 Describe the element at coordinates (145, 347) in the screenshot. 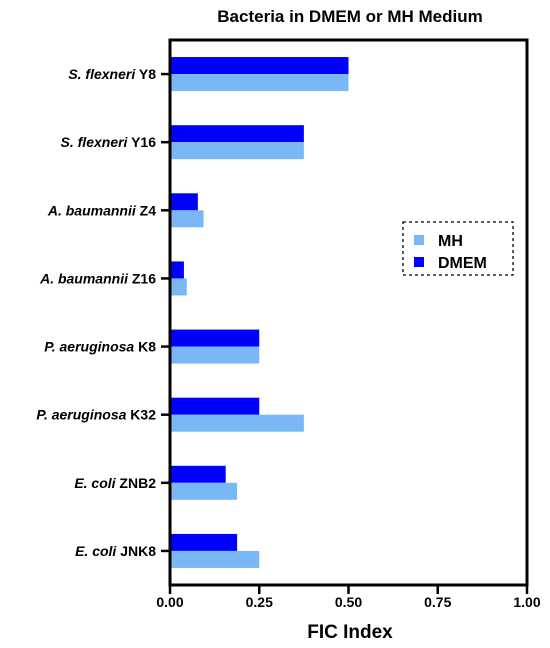

I see `category-strain: K8` at that location.